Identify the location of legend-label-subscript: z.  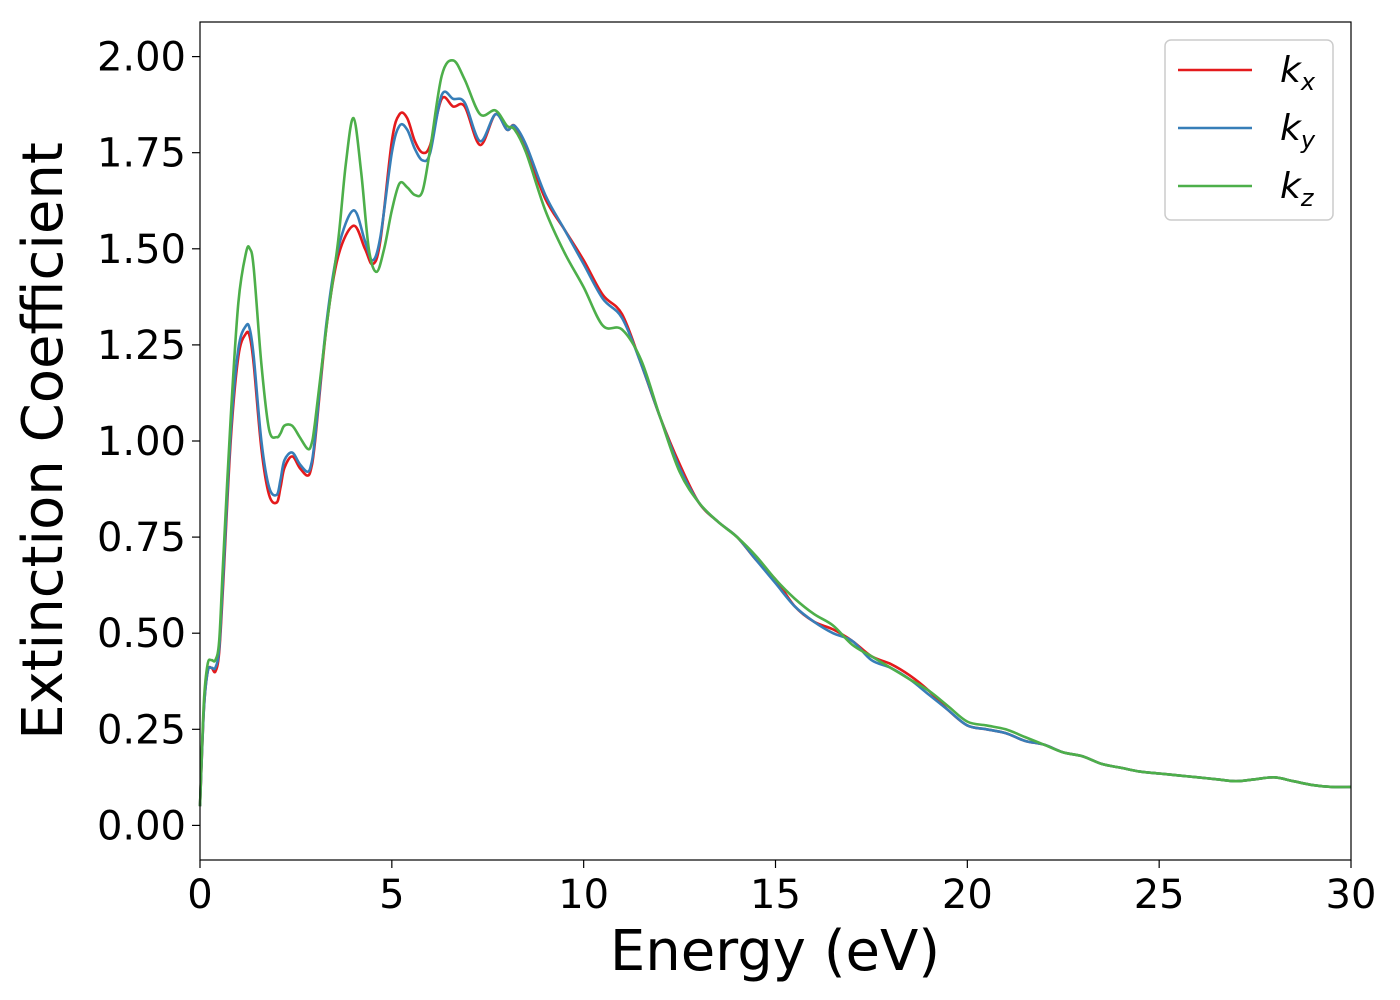
(1307, 198).